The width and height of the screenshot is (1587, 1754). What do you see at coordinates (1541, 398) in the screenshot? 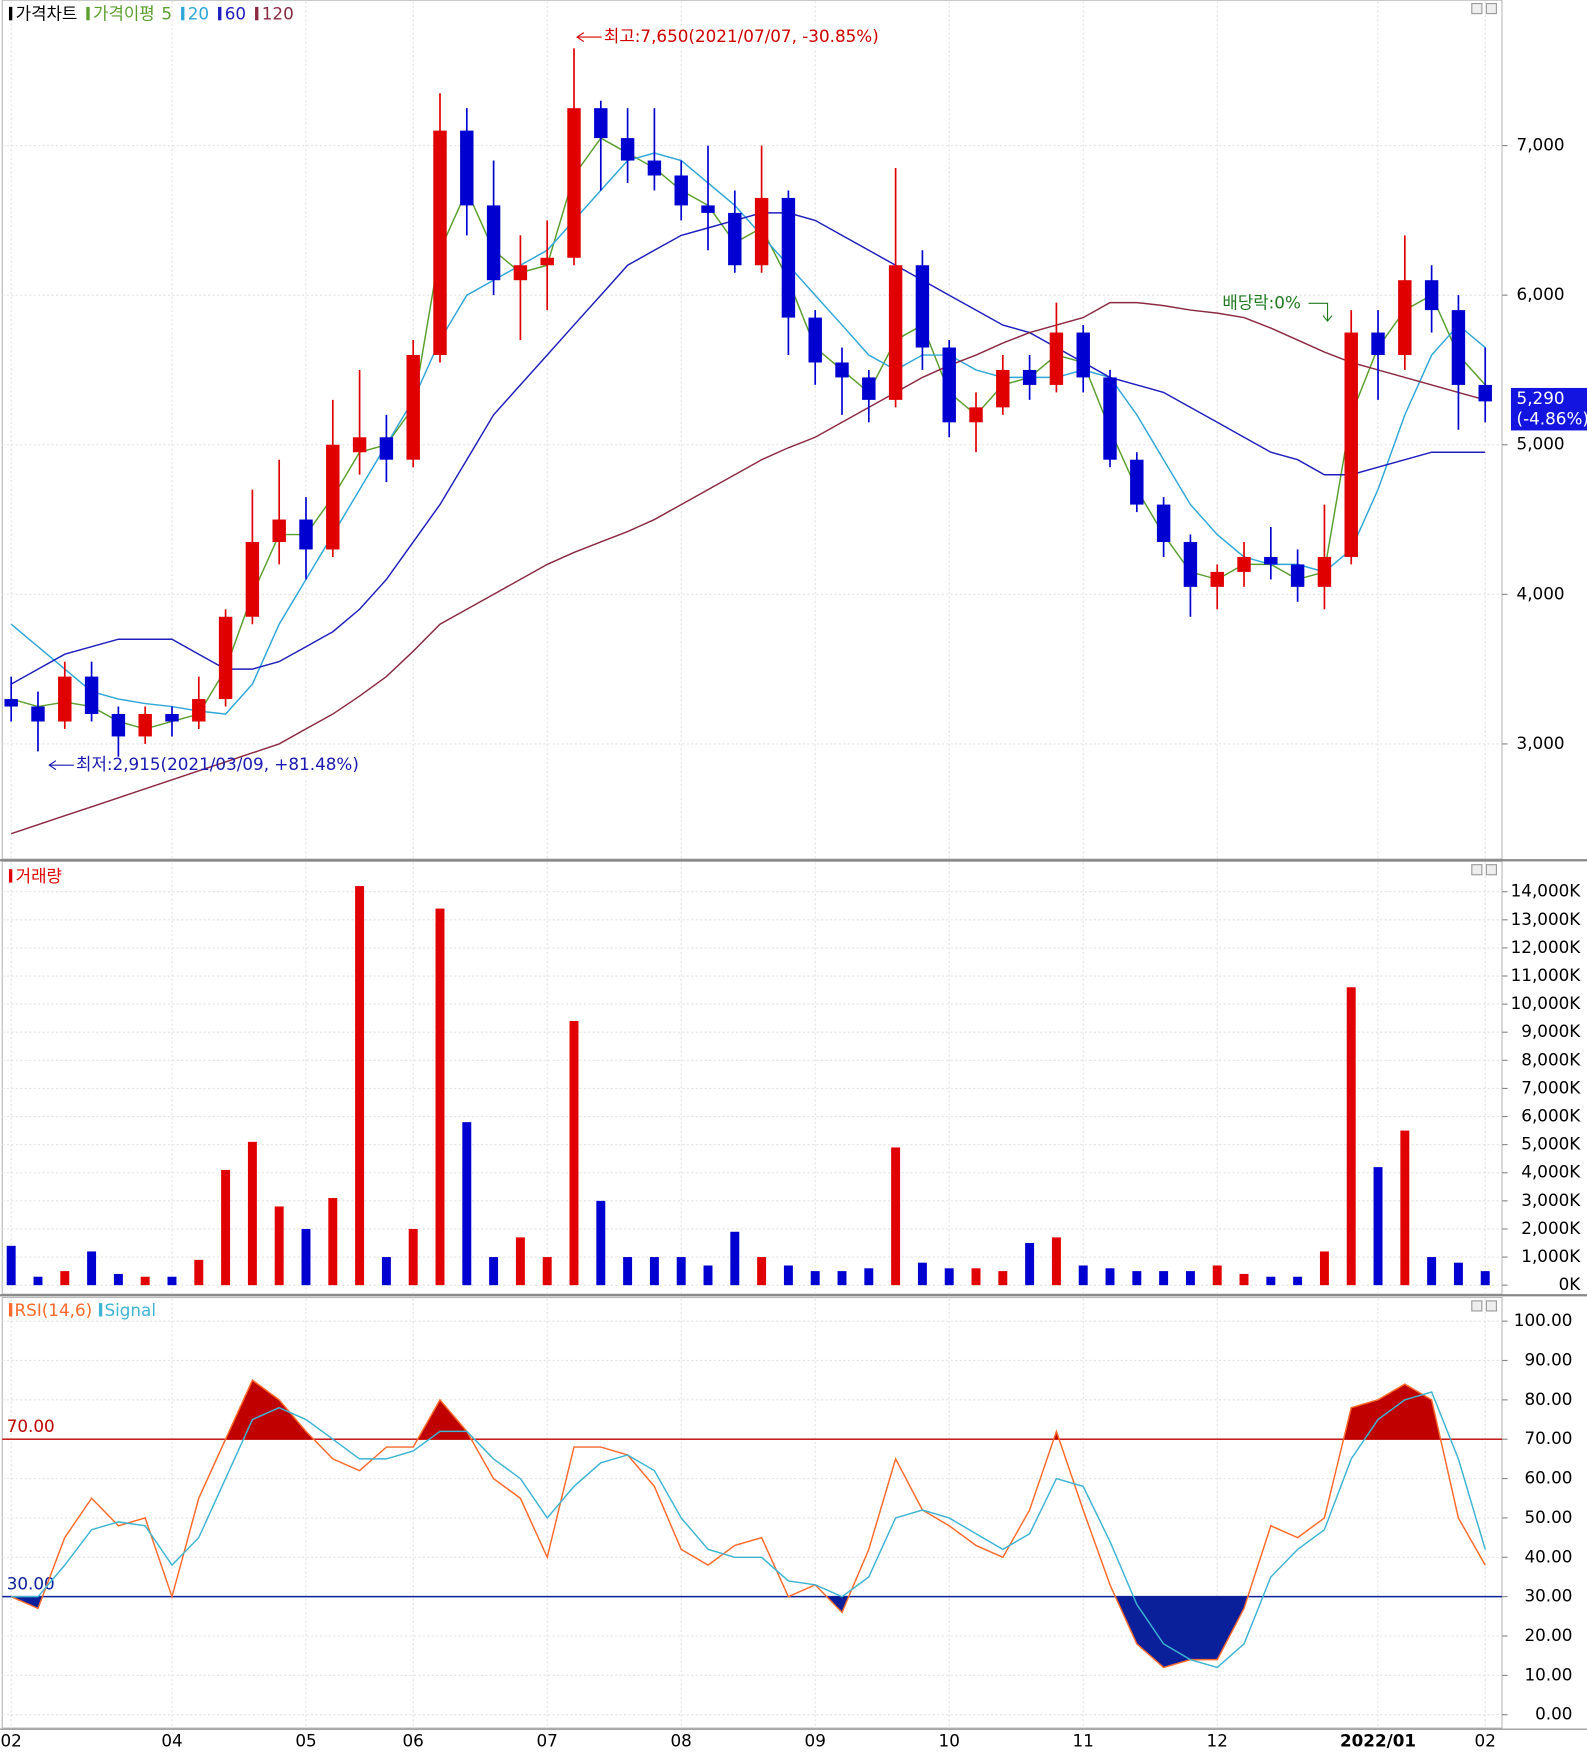
I see `last-price-label: 5,290` at bounding box center [1541, 398].